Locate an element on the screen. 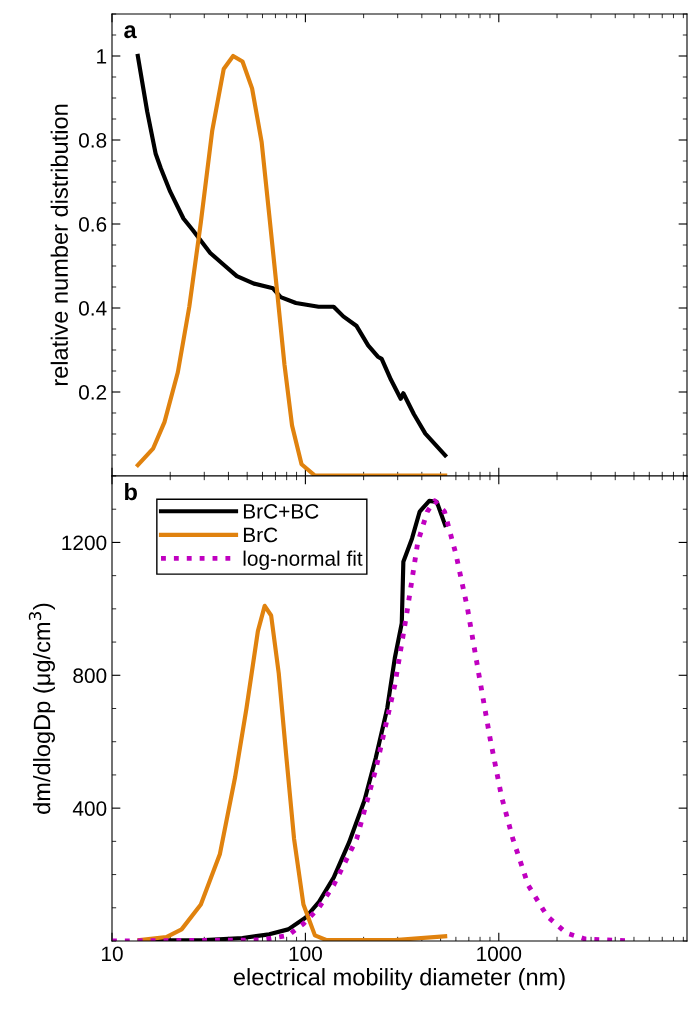 The height and width of the screenshot is (1019, 689). x-axis-title: electrical mobility diameter (nm) is located at coordinates (399, 979).